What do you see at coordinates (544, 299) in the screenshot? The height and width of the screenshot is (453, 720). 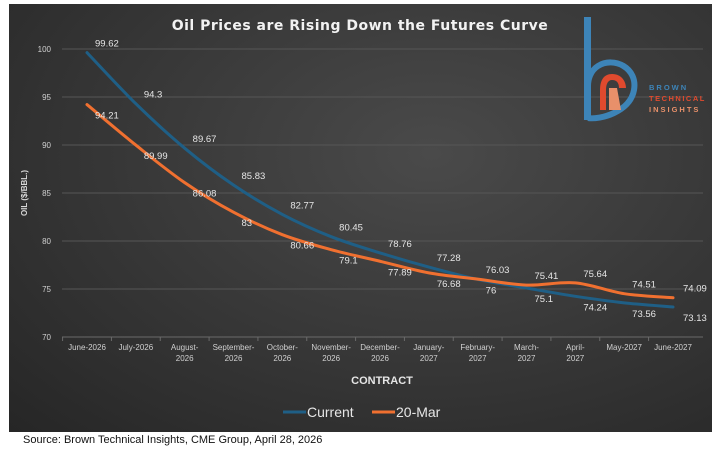 I see `data-label: 75.1` at bounding box center [544, 299].